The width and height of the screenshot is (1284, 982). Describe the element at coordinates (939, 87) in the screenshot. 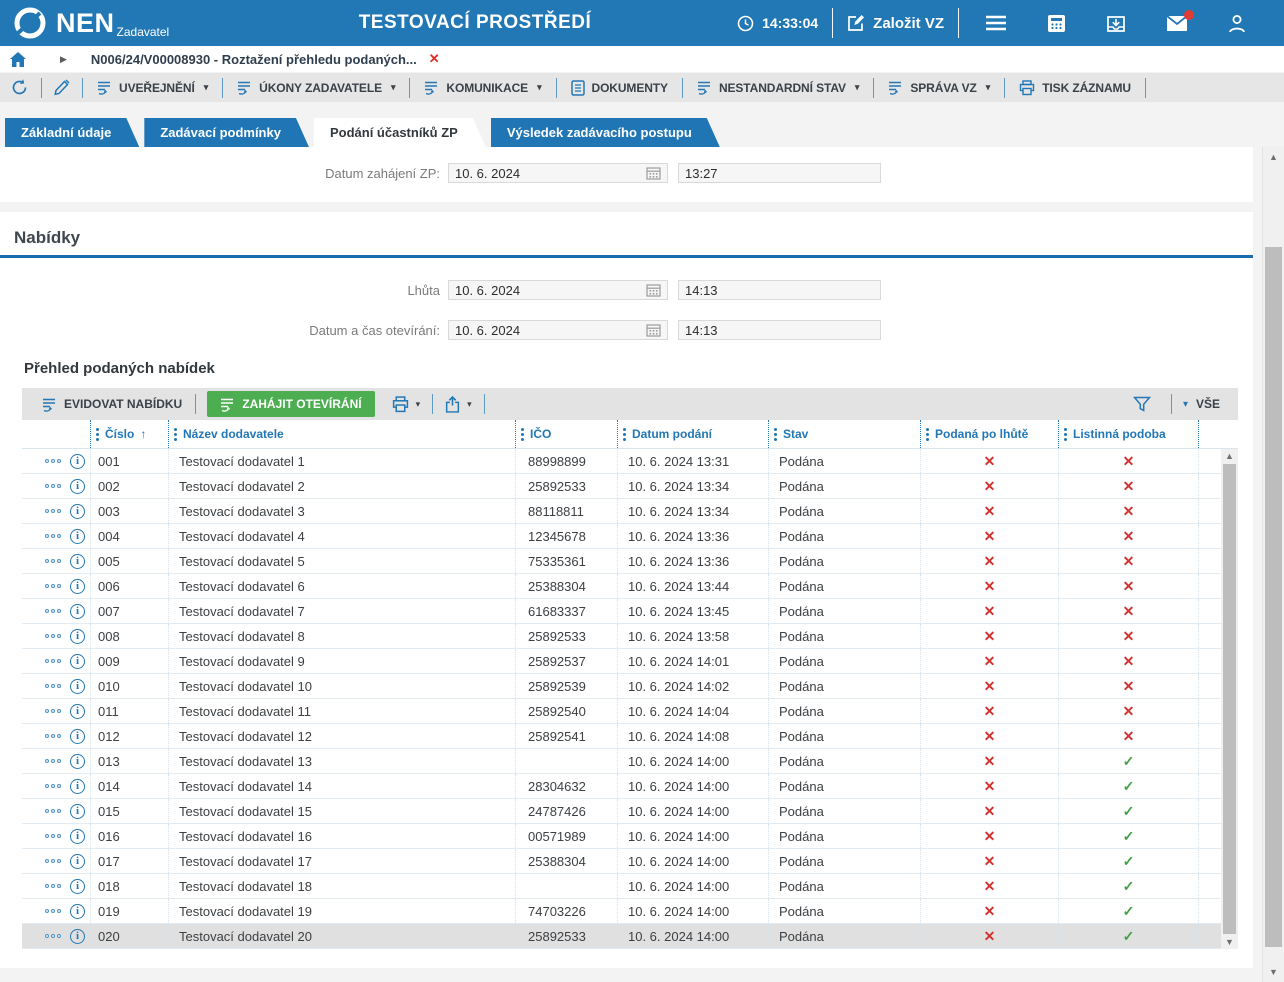

I see `toolbar-item-sprava-vz: SPRÁVA VZ ▾` at that location.